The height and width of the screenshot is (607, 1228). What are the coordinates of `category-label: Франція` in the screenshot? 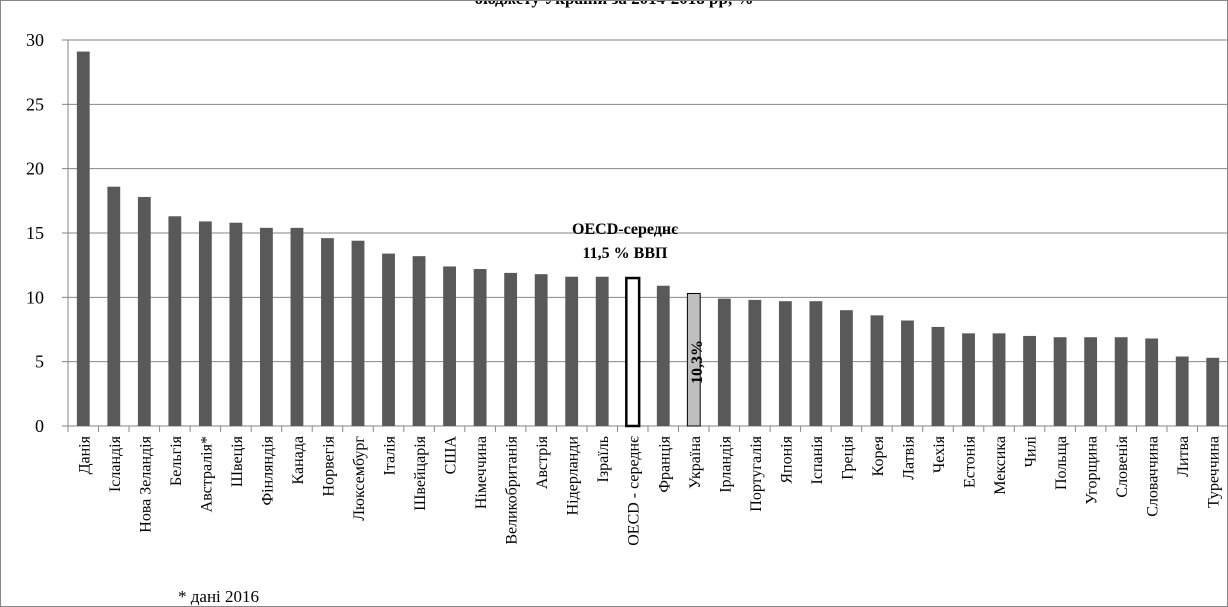 It's located at (664, 463).